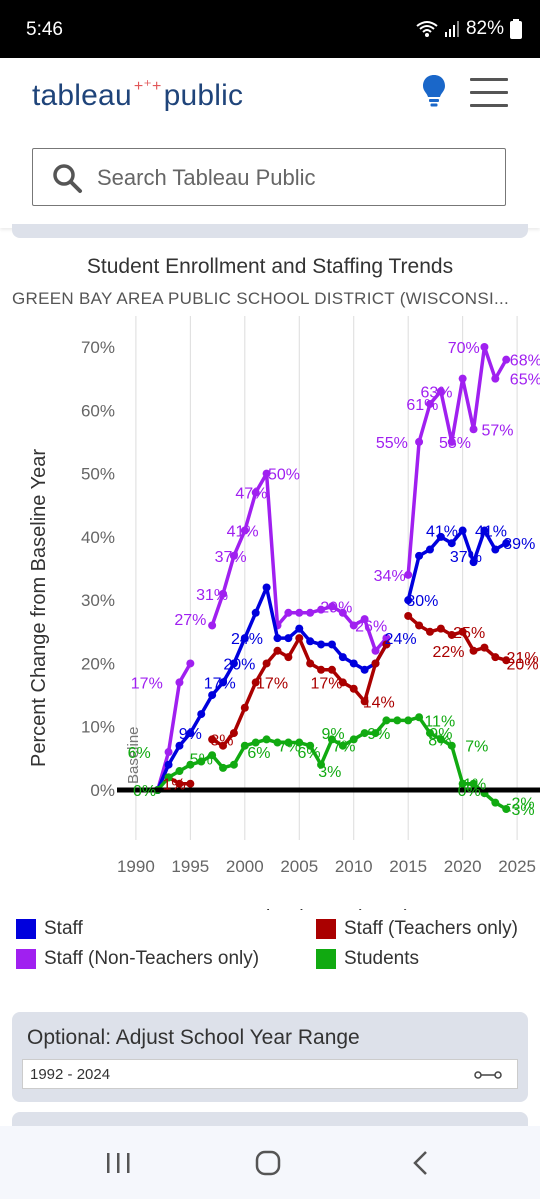 This screenshot has height=1199, width=540. Describe the element at coordinates (203, 95) in the screenshot. I see `logo-text-2: public` at that location.